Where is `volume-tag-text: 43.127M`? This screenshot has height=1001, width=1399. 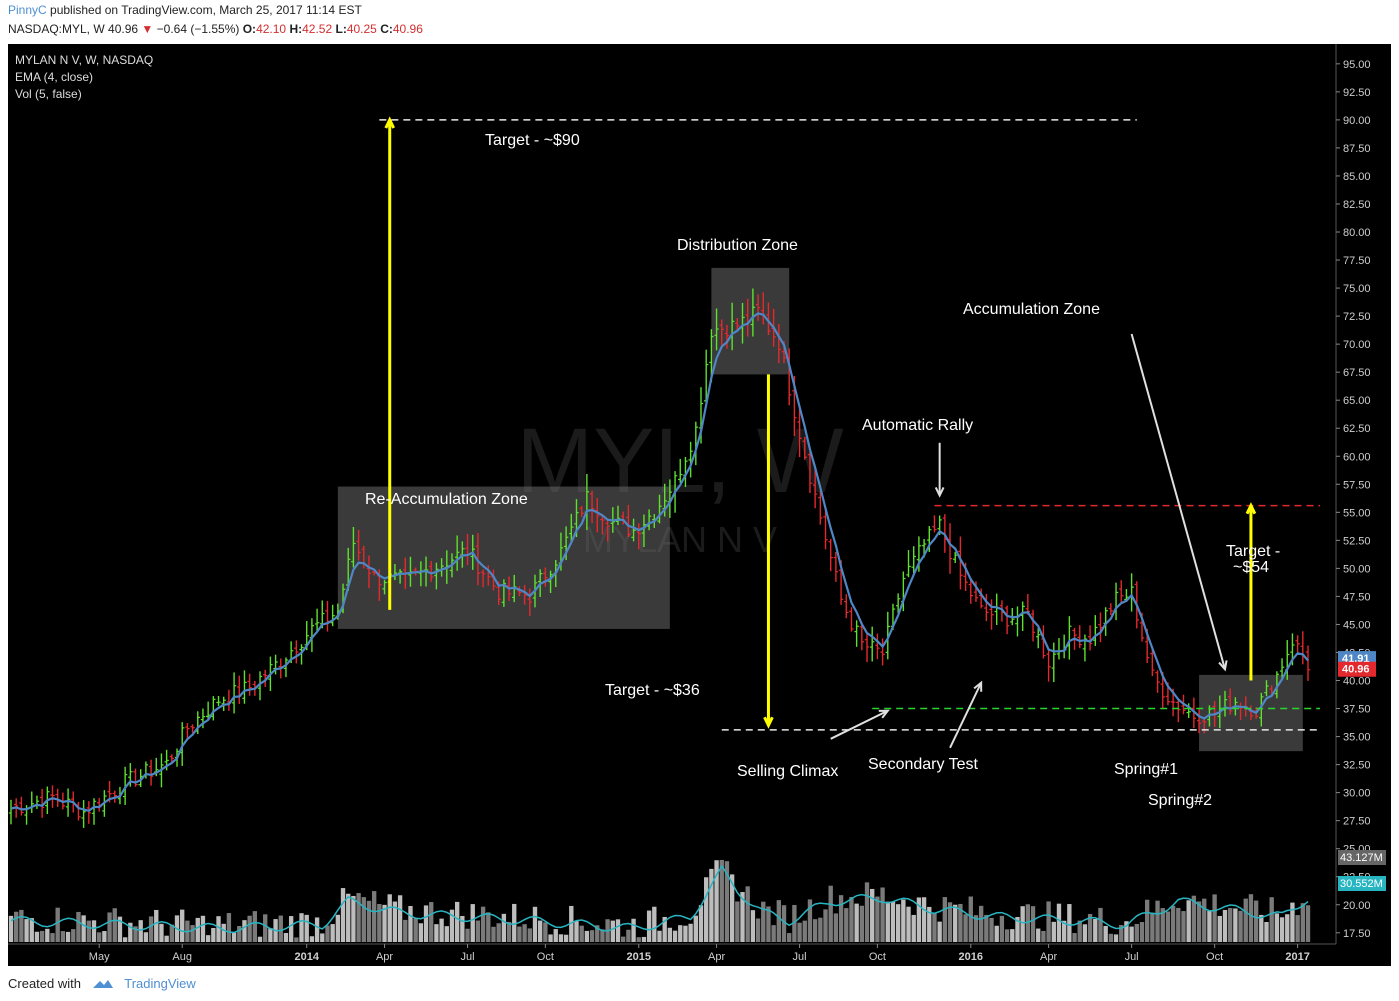 volume-tag-text: 43.127M is located at coordinates (1361, 858).